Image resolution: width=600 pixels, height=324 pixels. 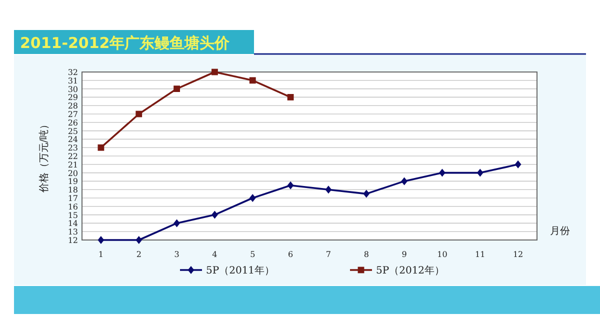 I want to click on x-tick-label: 9, so click(x=404, y=254).